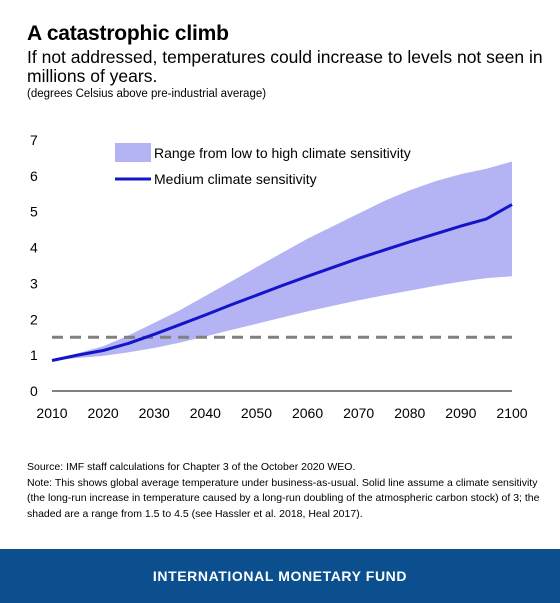 The image size is (560, 603). I want to click on x-tick-label: 2070, so click(358, 413).